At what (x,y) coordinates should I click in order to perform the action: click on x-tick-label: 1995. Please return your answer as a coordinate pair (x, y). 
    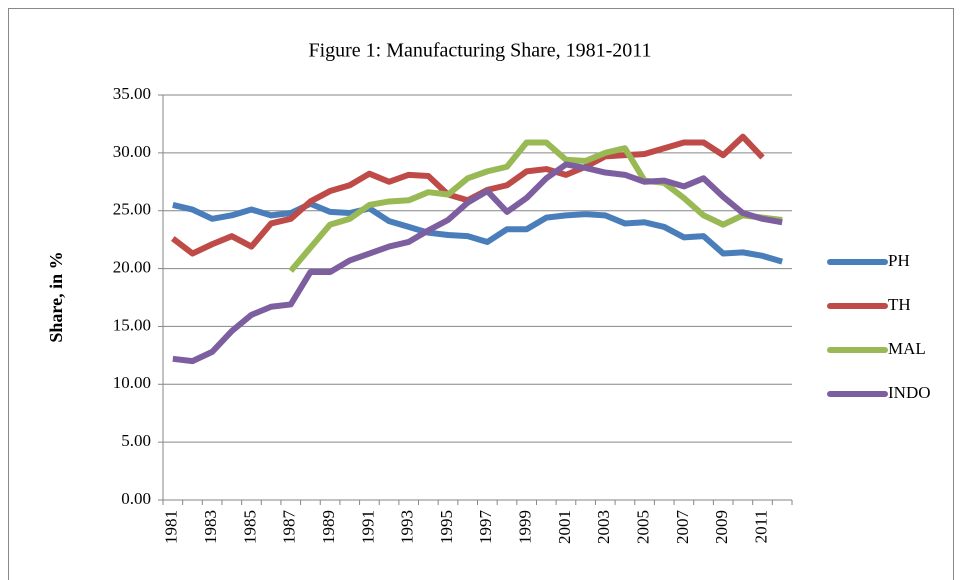
    Looking at the image, I should click on (446, 527).